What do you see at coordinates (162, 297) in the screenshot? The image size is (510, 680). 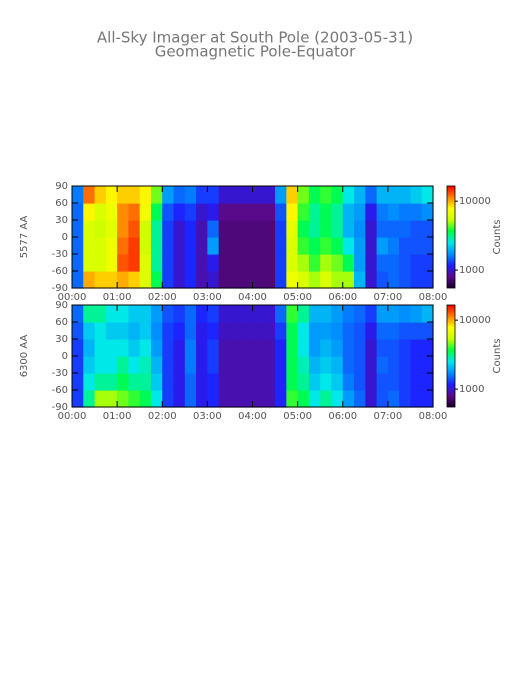 I see `x-tick-label: 02:00` at bounding box center [162, 297].